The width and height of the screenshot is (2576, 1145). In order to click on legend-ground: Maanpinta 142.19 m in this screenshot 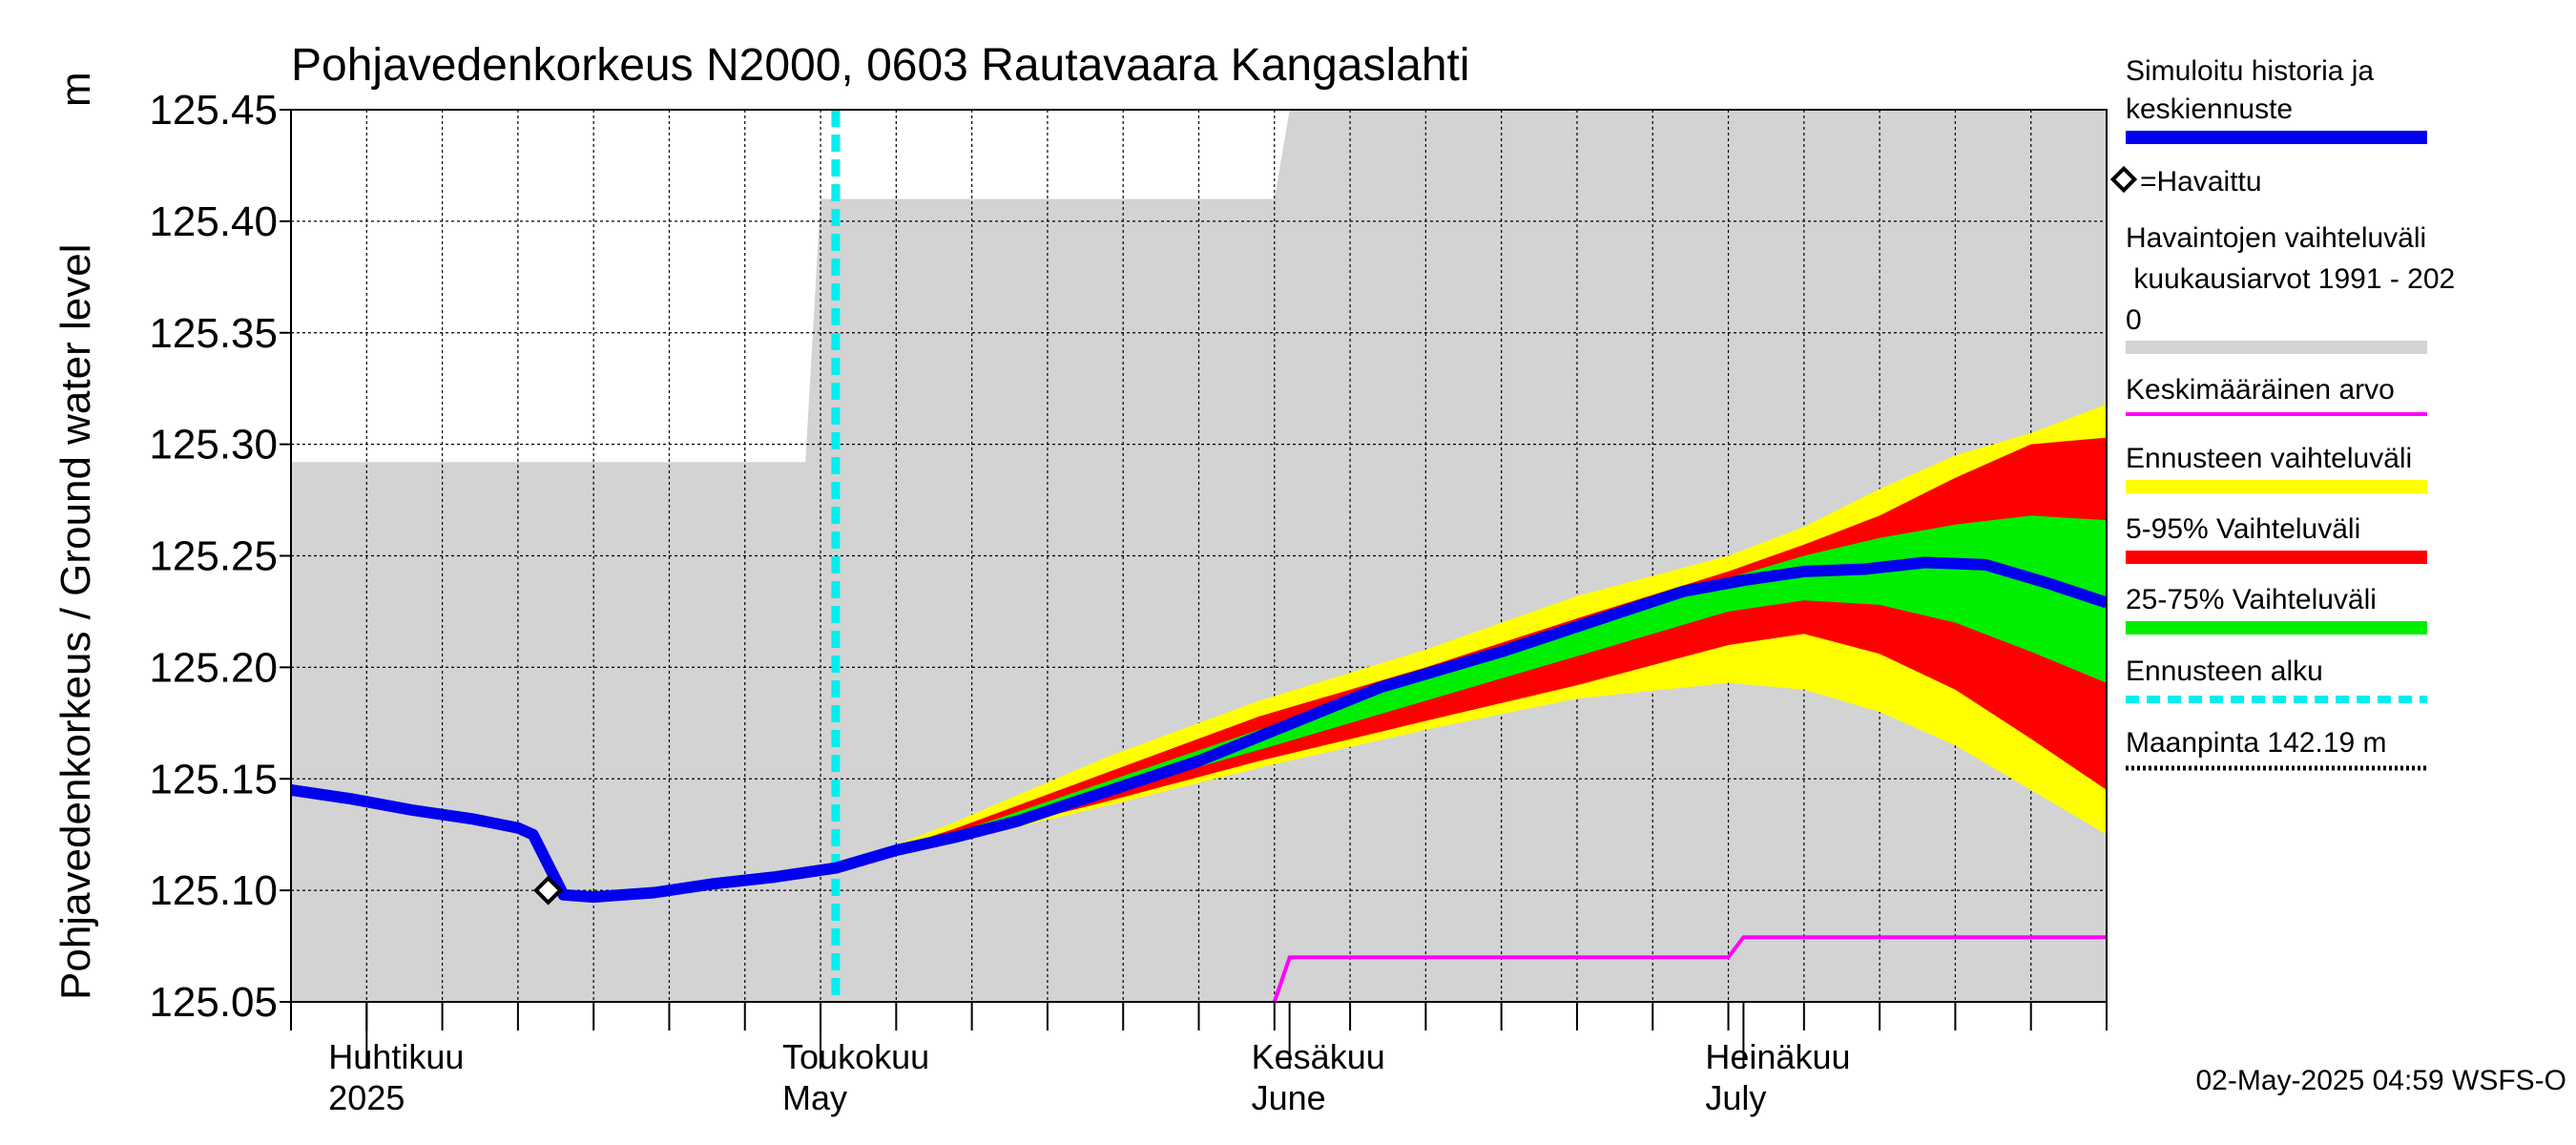, I will do `click(2256, 743)`.